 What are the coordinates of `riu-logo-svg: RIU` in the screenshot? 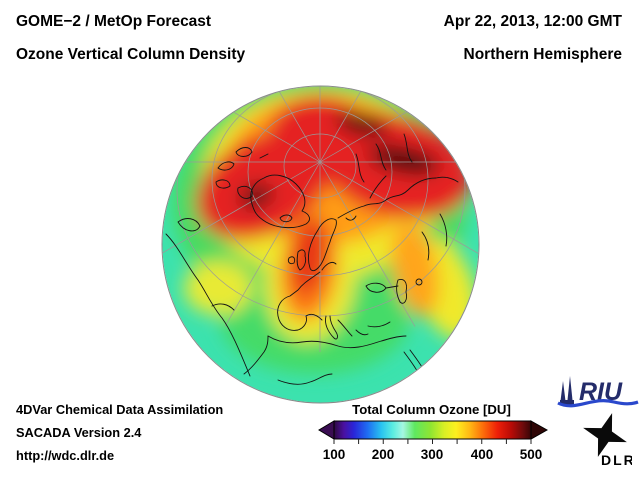 It's located at (598, 392).